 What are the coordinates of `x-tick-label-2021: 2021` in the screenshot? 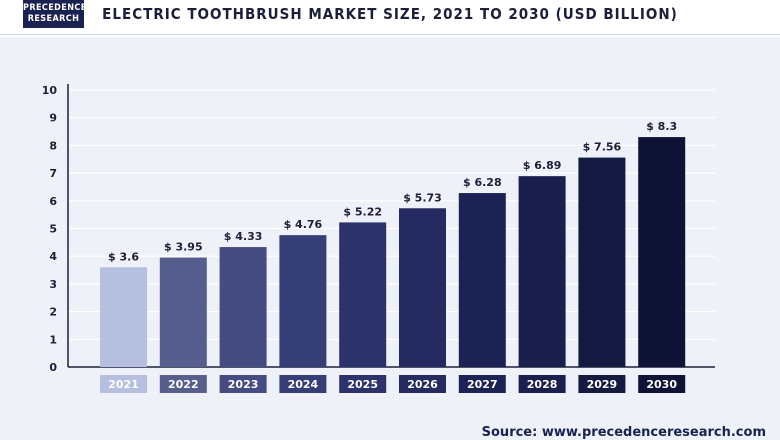 It's located at (123, 384).